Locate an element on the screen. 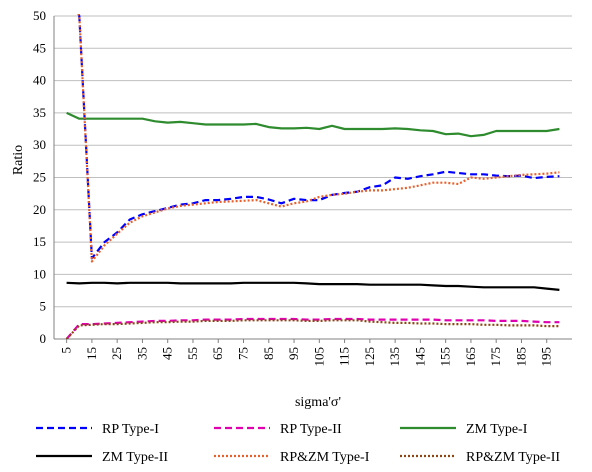 Image resolution: width=592 pixels, height=472 pixels. x-tick-label: 155 is located at coordinates (445, 357).